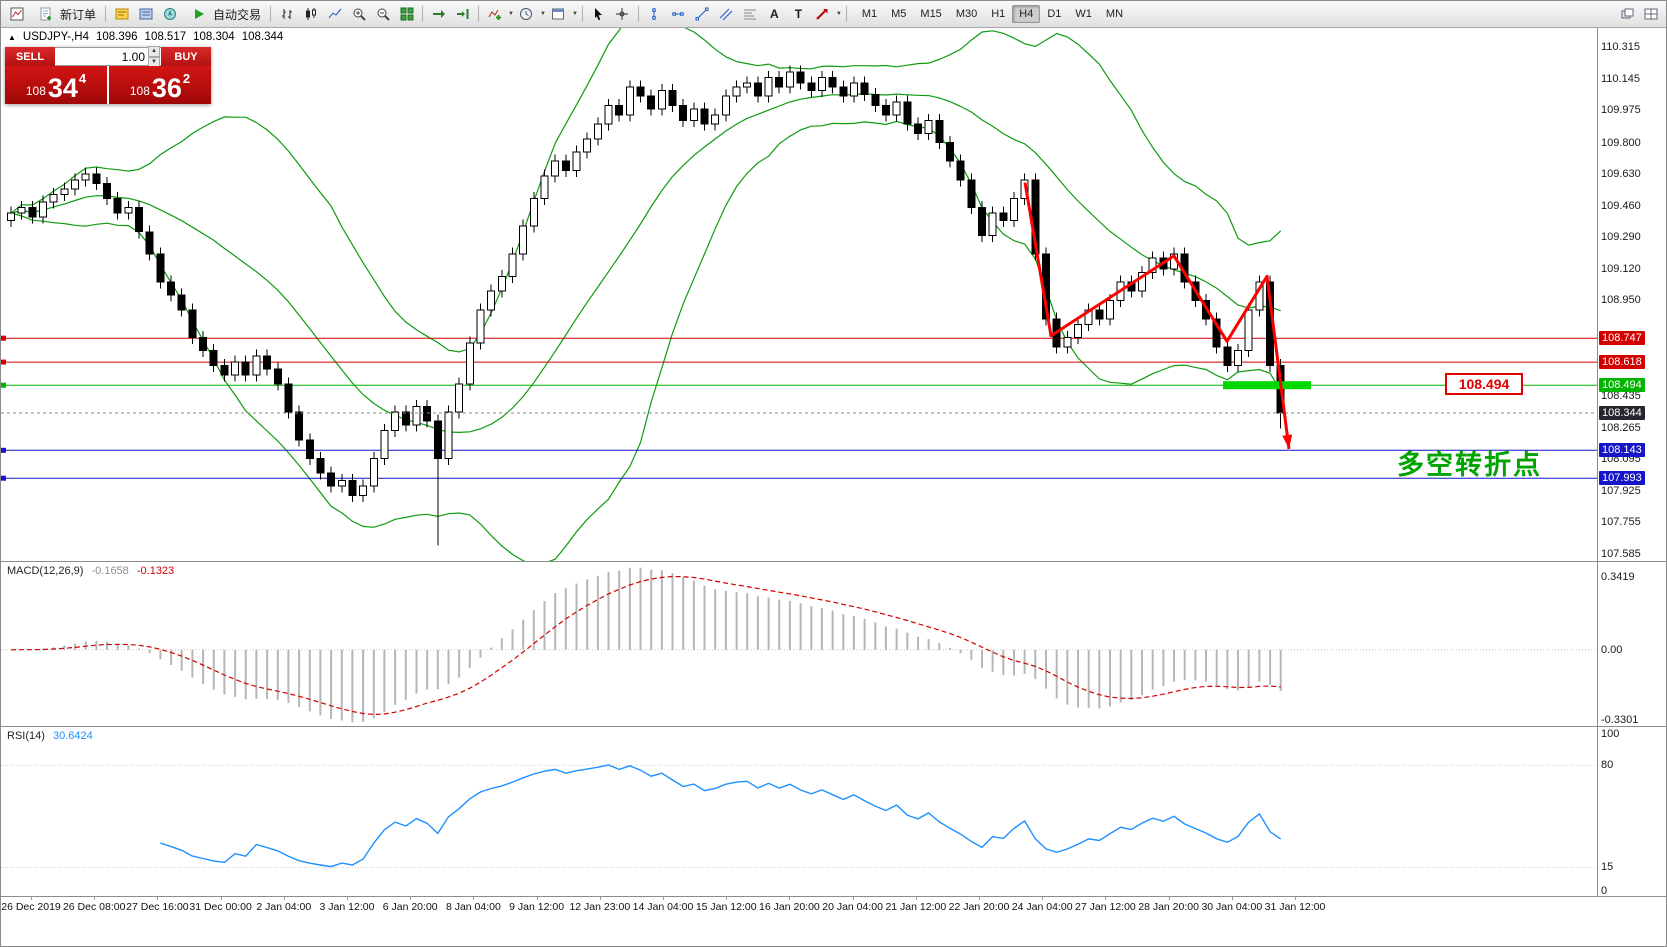 The height and width of the screenshot is (947, 1667). I want to click on data-window-icon, so click(145, 14).